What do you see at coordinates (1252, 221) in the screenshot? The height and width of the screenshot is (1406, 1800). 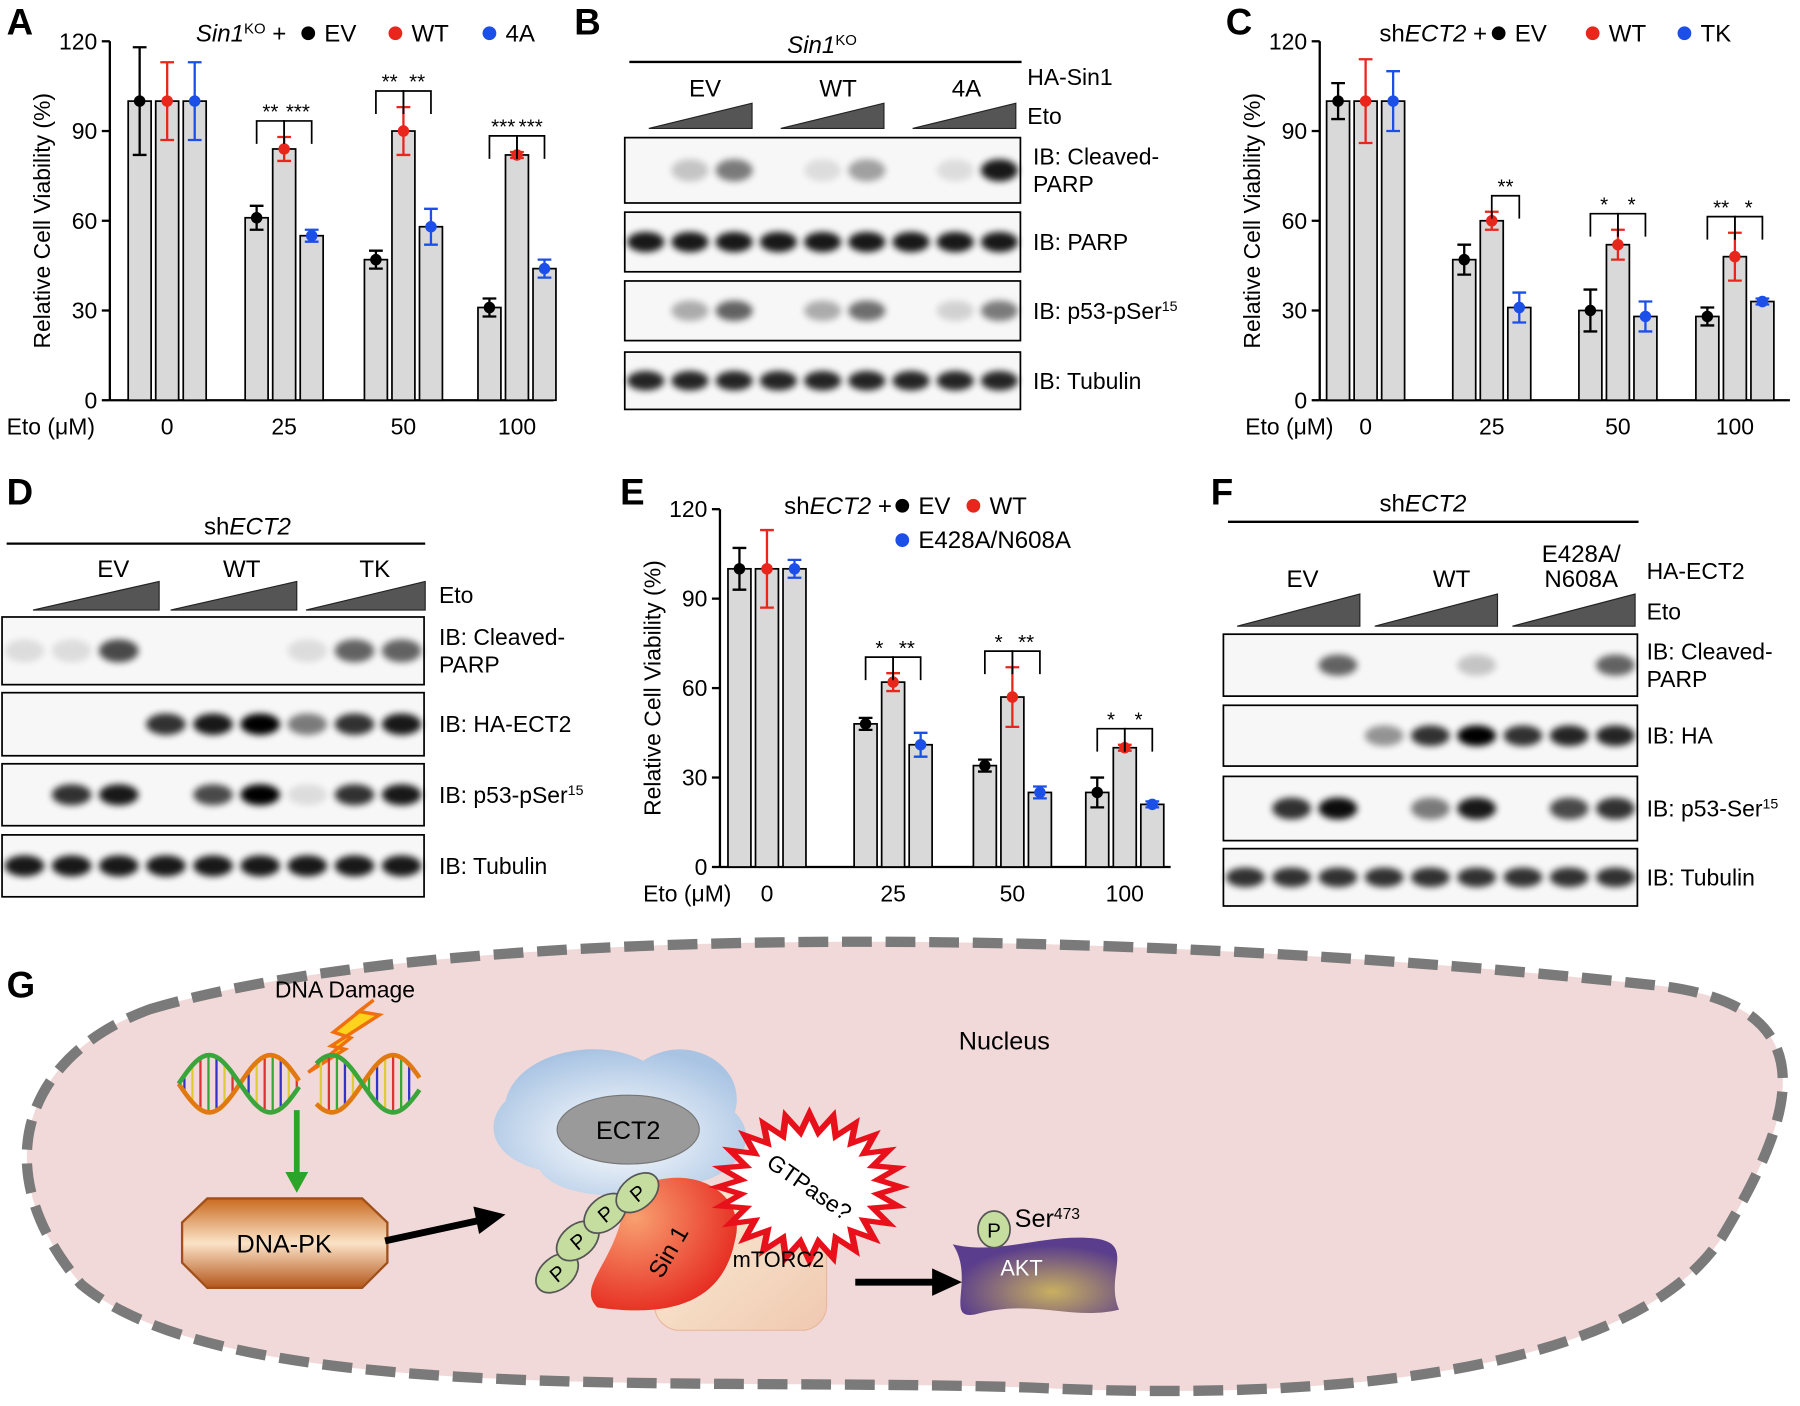 I see `y-axis-label: Relative Cell Viability (%)` at bounding box center [1252, 221].